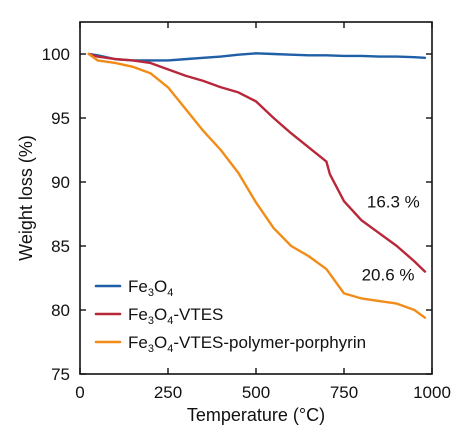 This screenshot has height=445, width=474. What do you see at coordinates (60, 182) in the screenshot?
I see `y-tick-label: 90` at bounding box center [60, 182].